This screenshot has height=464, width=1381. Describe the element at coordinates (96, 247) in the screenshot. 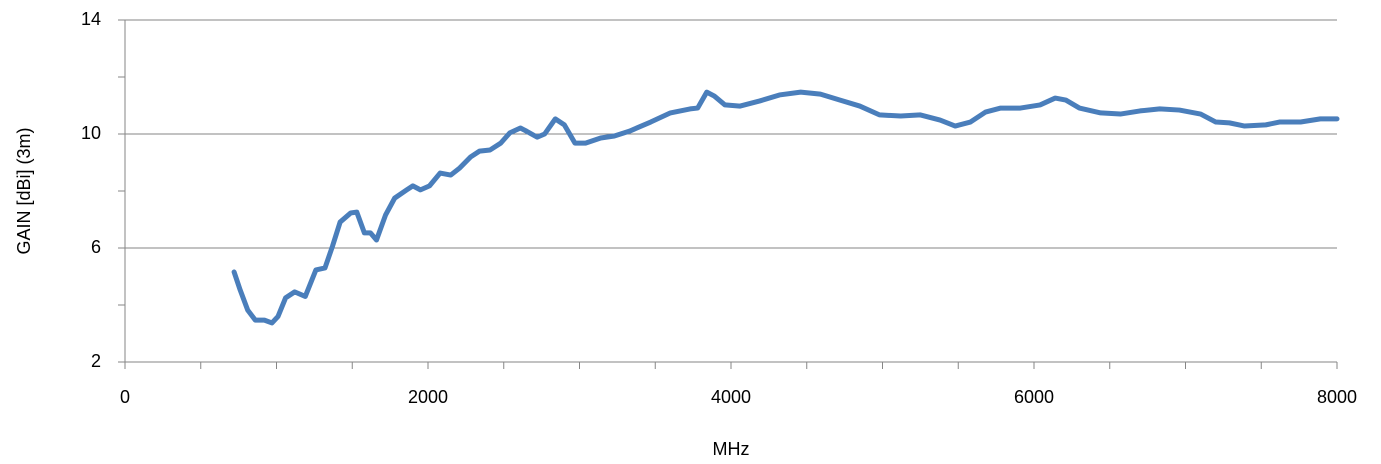

I see `y-tick-label: 6` at that location.